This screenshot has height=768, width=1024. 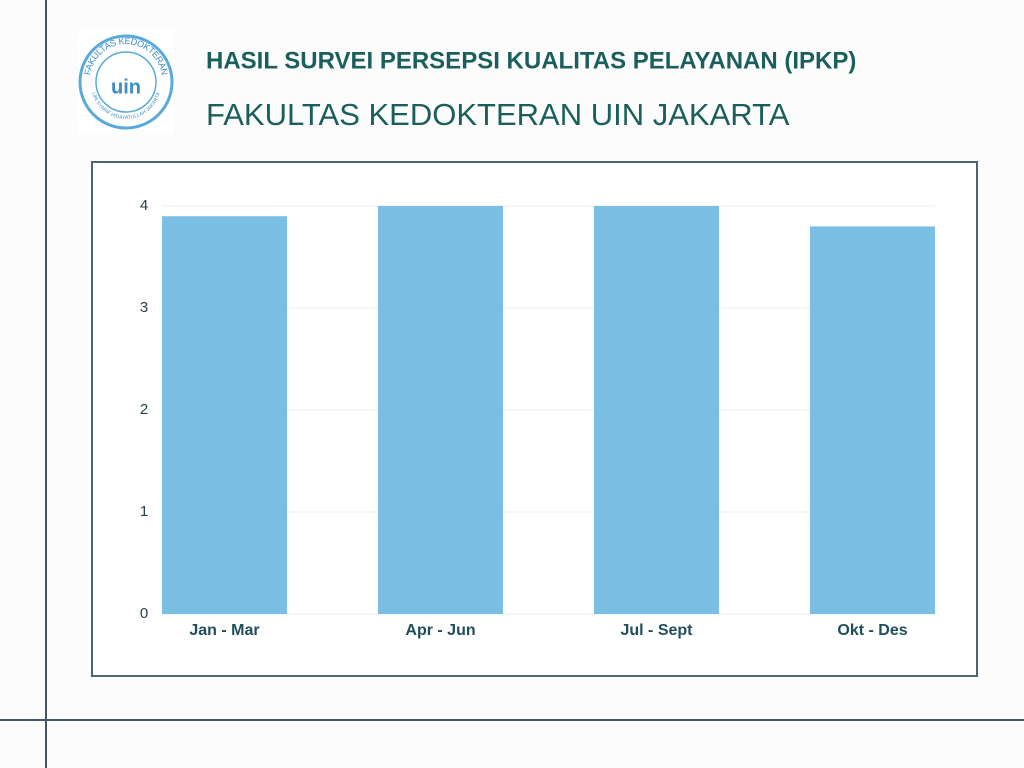 What do you see at coordinates (656, 630) in the screenshot?
I see `x-tick-label: Jul - Sept` at bounding box center [656, 630].